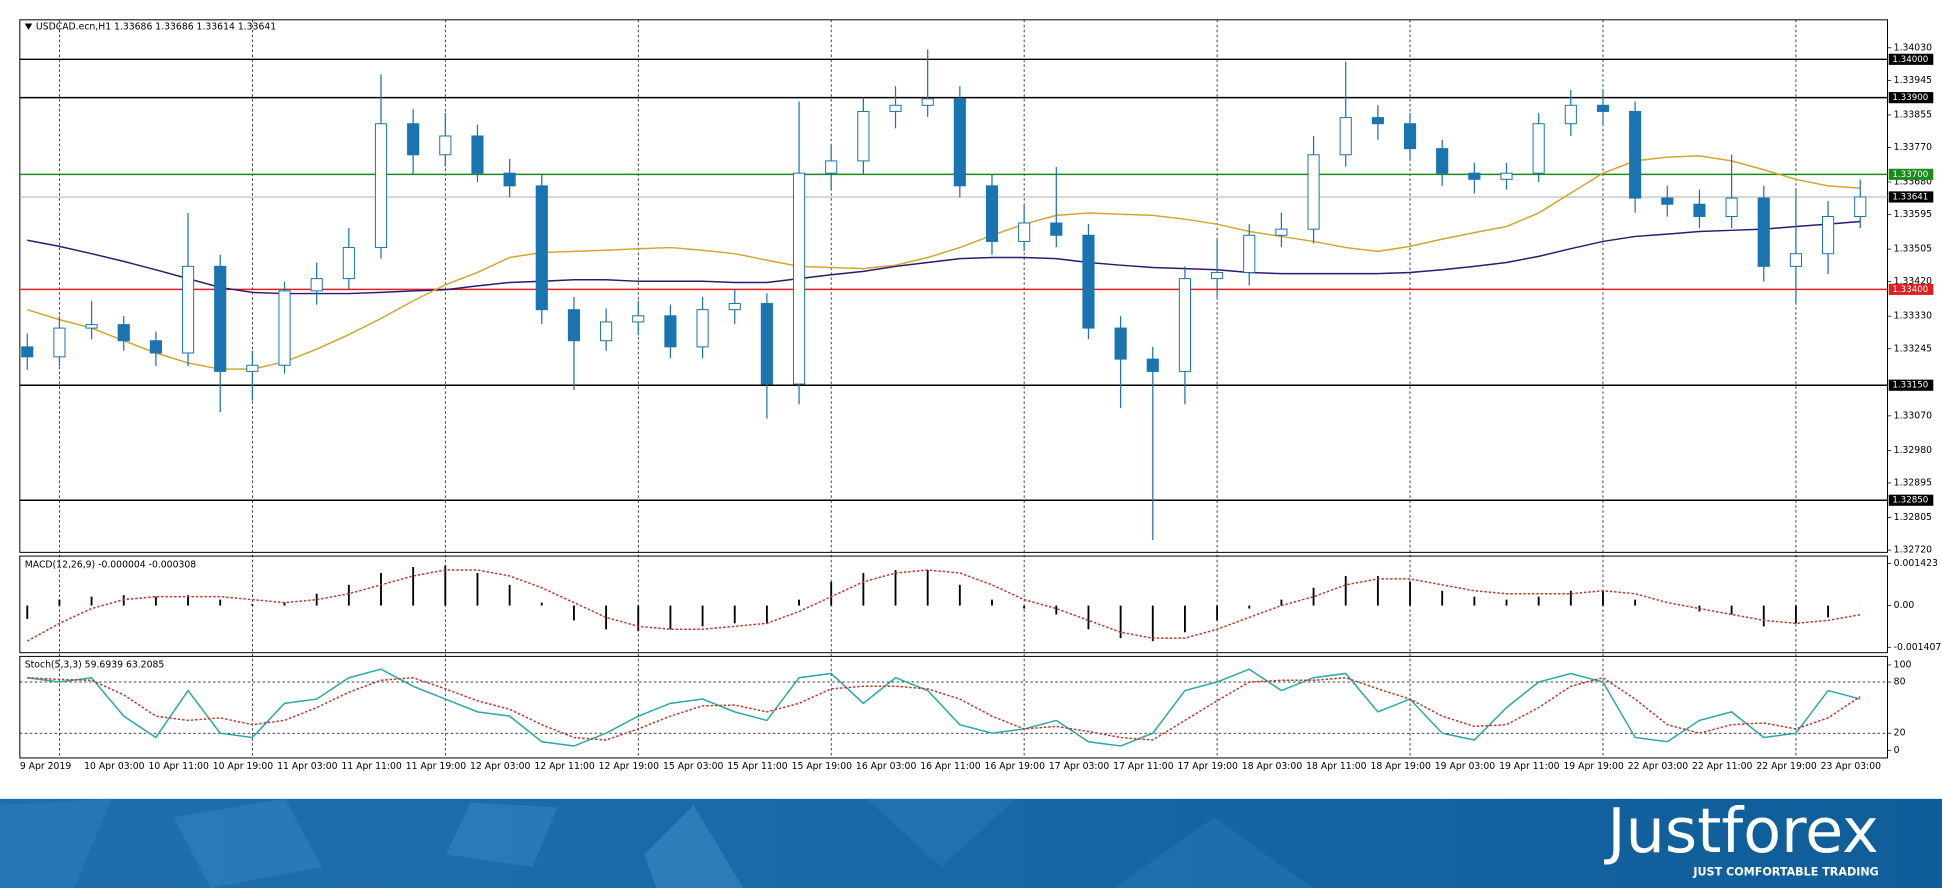 This screenshot has height=888, width=1942. Describe the element at coordinates (629, 766) in the screenshot. I see `x-tick-label: 12 Apr 19:00` at that location.